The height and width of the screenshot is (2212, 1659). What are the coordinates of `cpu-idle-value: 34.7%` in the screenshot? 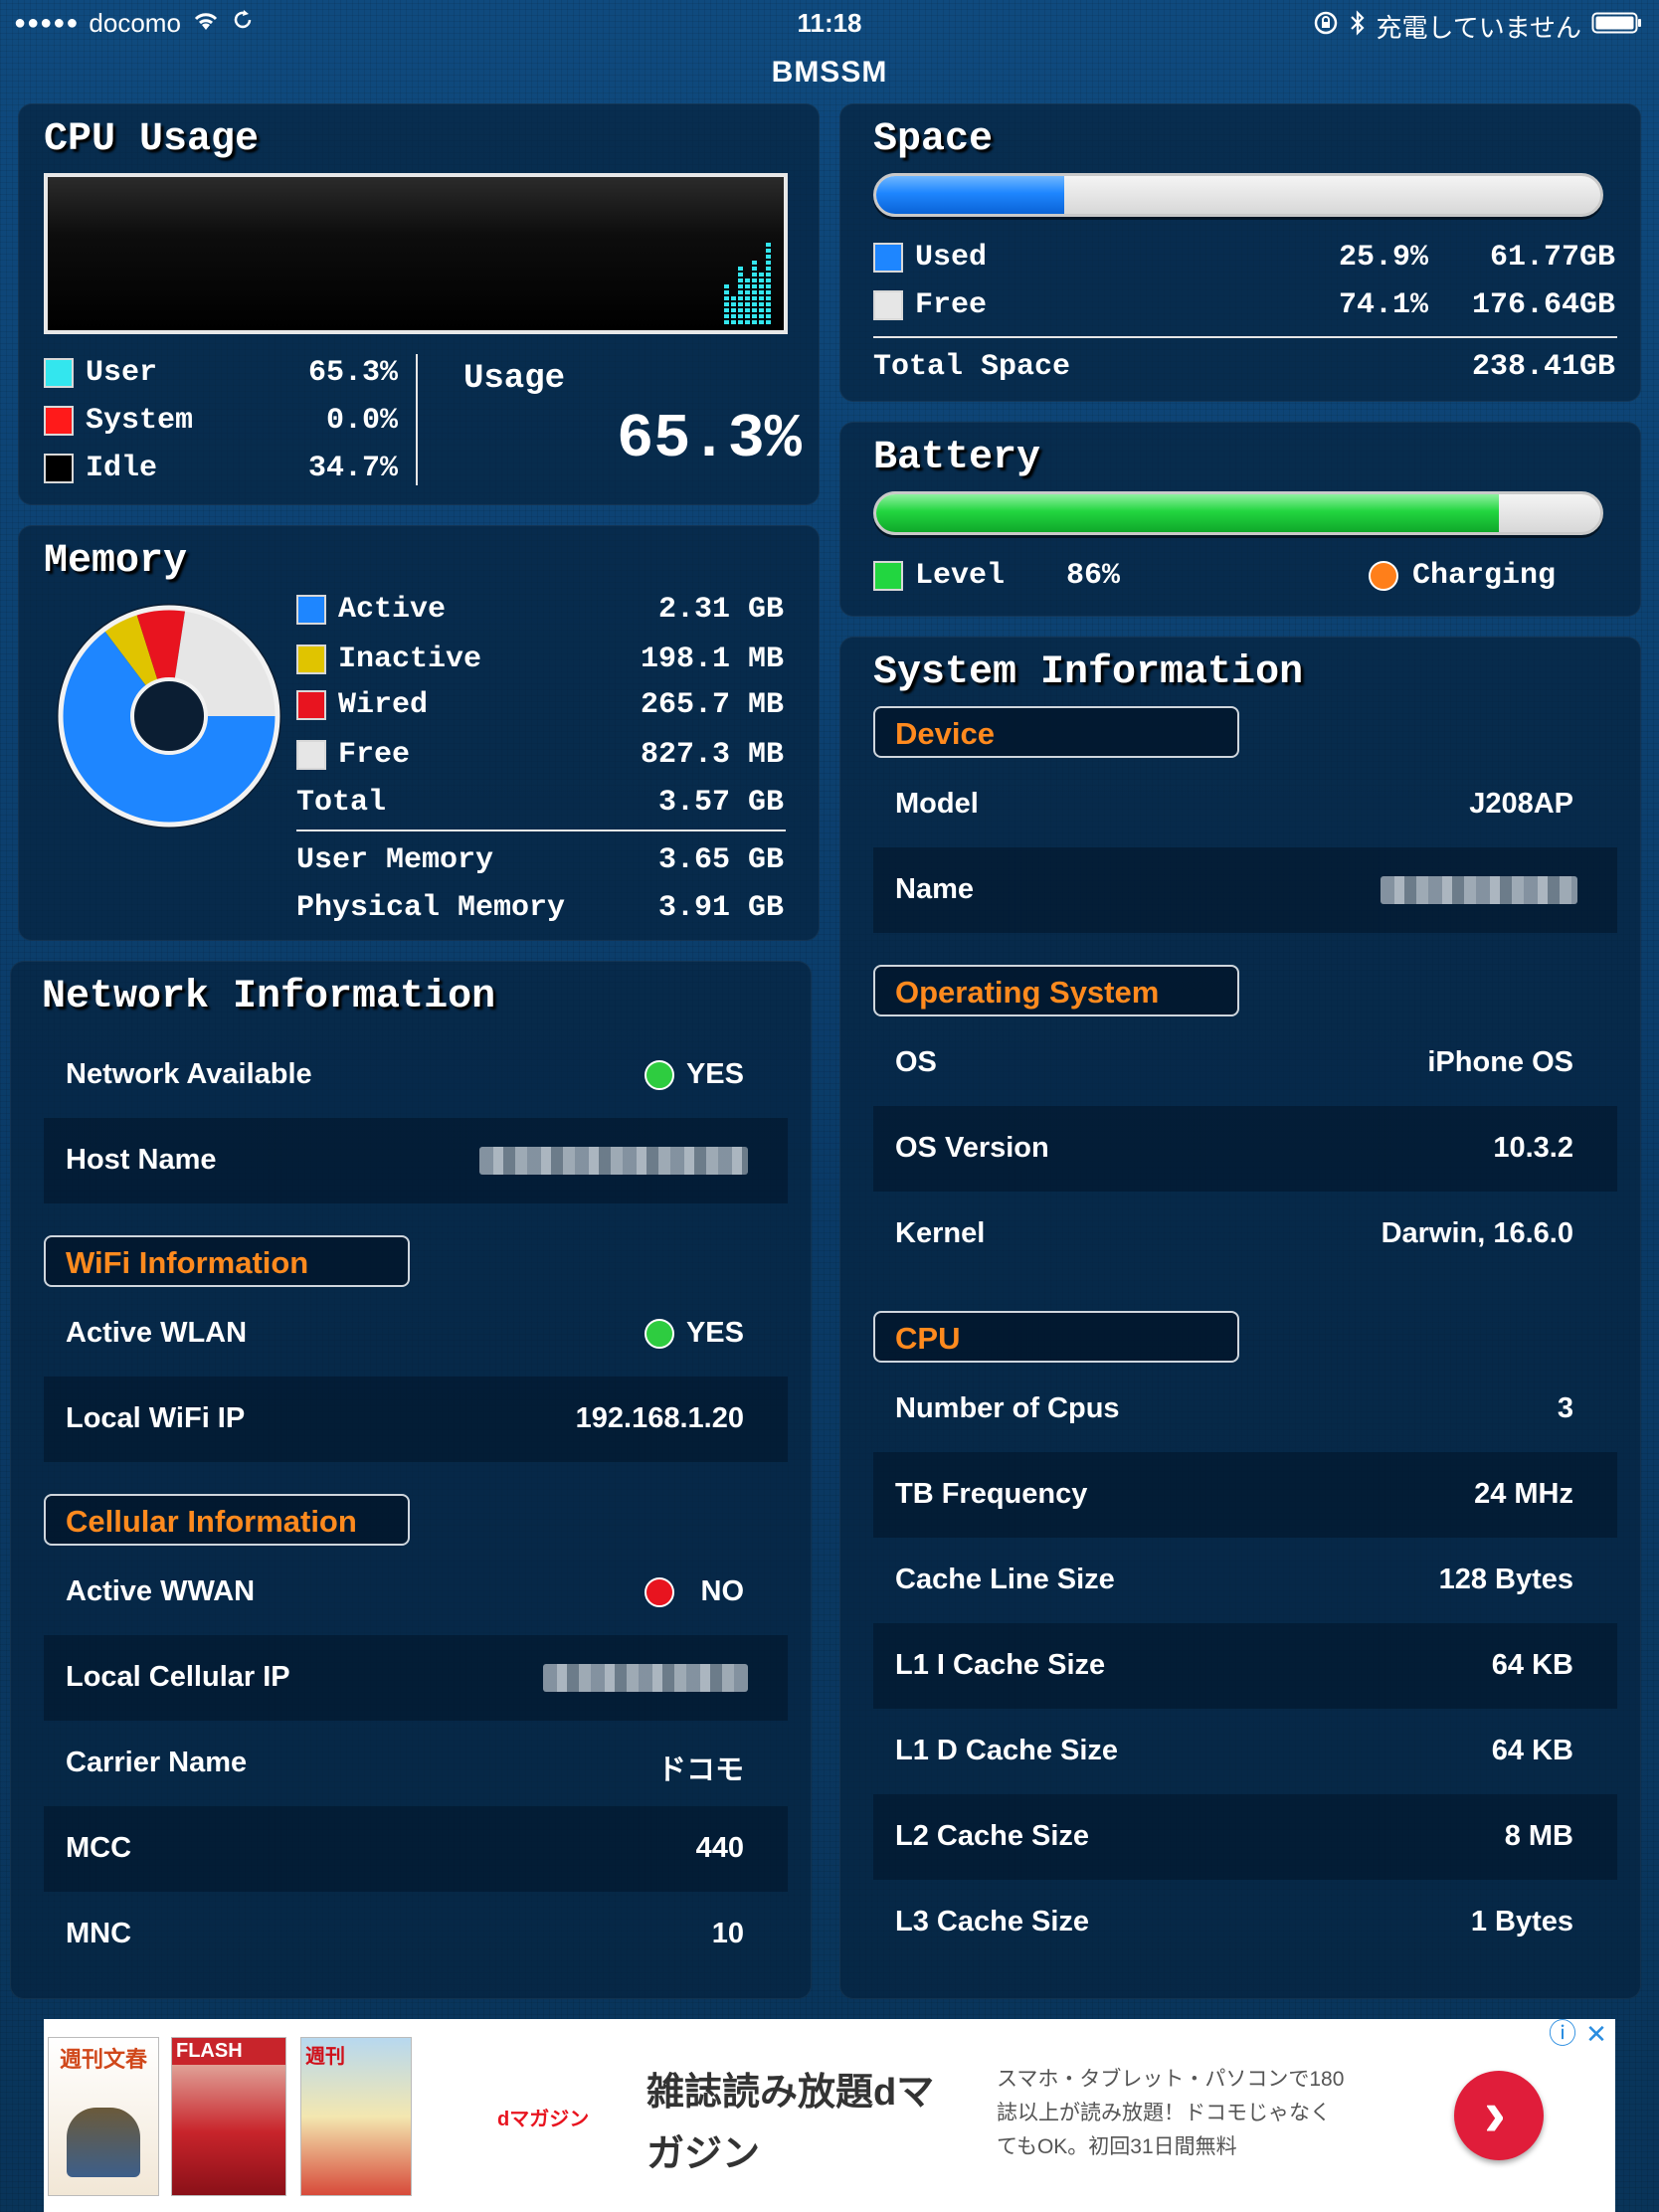 It's located at (352, 468).